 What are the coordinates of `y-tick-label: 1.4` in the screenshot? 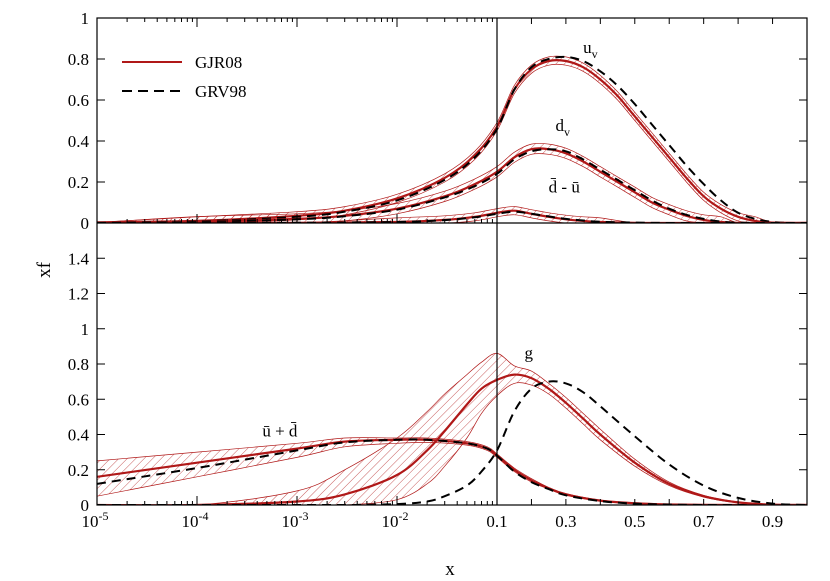 It's located at (79, 258).